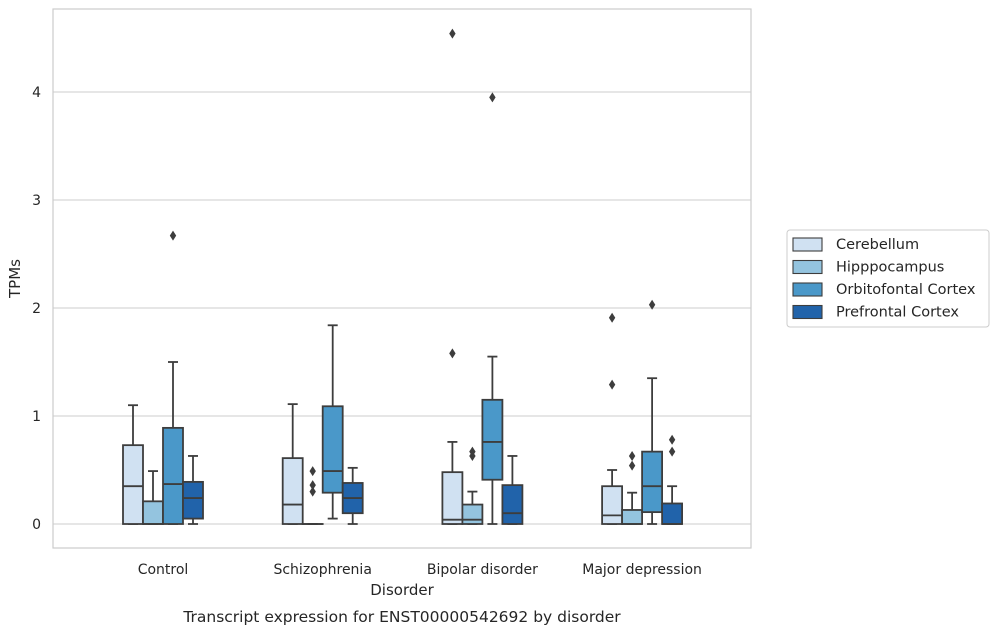  Describe the element at coordinates (322, 570) in the screenshot. I see `x-tick-label: Schizophrenia` at that location.